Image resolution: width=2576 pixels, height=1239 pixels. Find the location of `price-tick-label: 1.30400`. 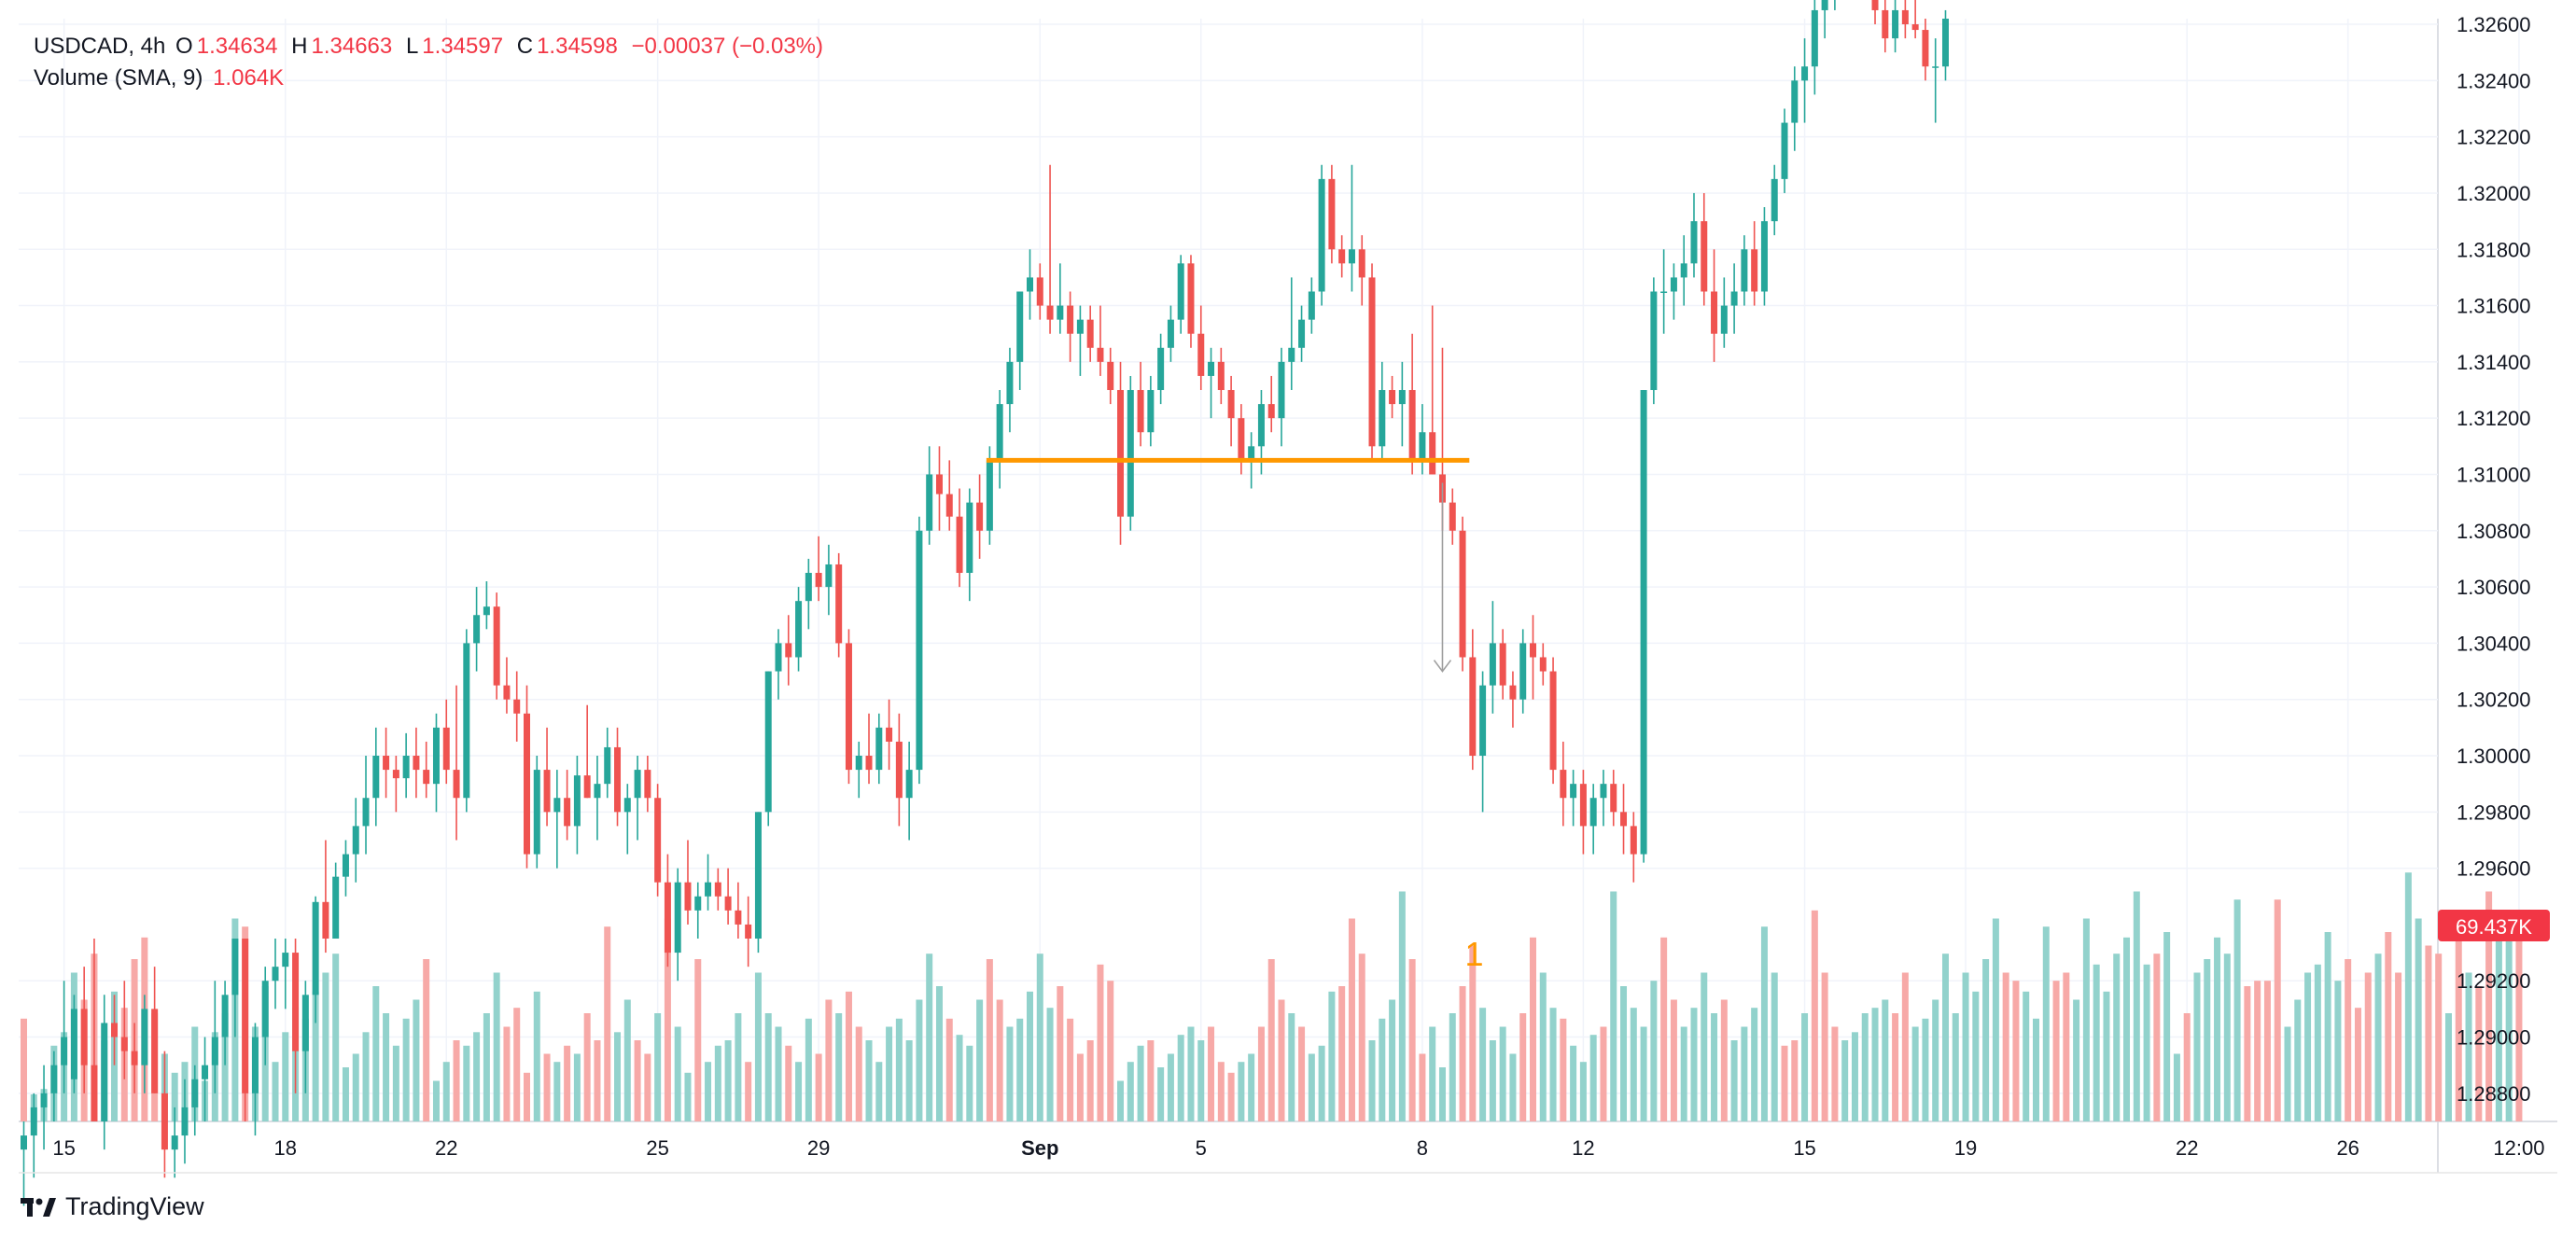

price-tick-label: 1.30400 is located at coordinates (2494, 643).